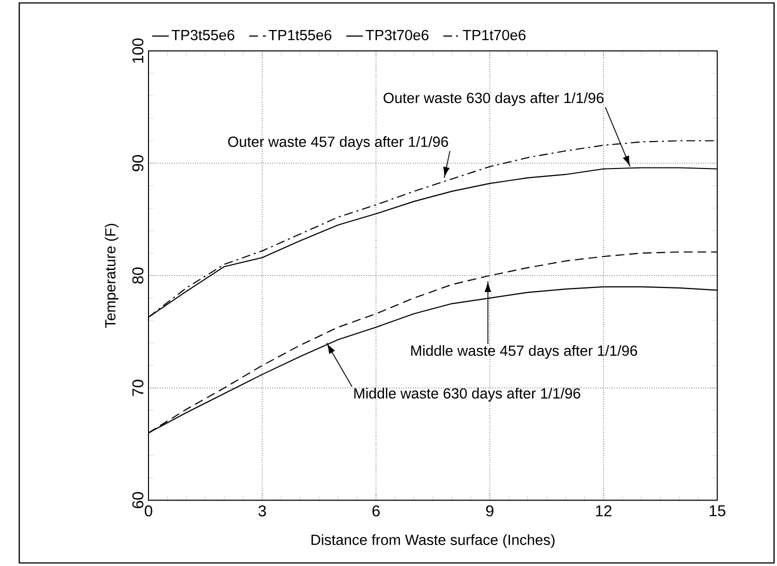 The image size is (777, 566). Describe the element at coordinates (433, 541) in the screenshot. I see `x-axis-title: Distance from Waste surface (Inches)` at that location.